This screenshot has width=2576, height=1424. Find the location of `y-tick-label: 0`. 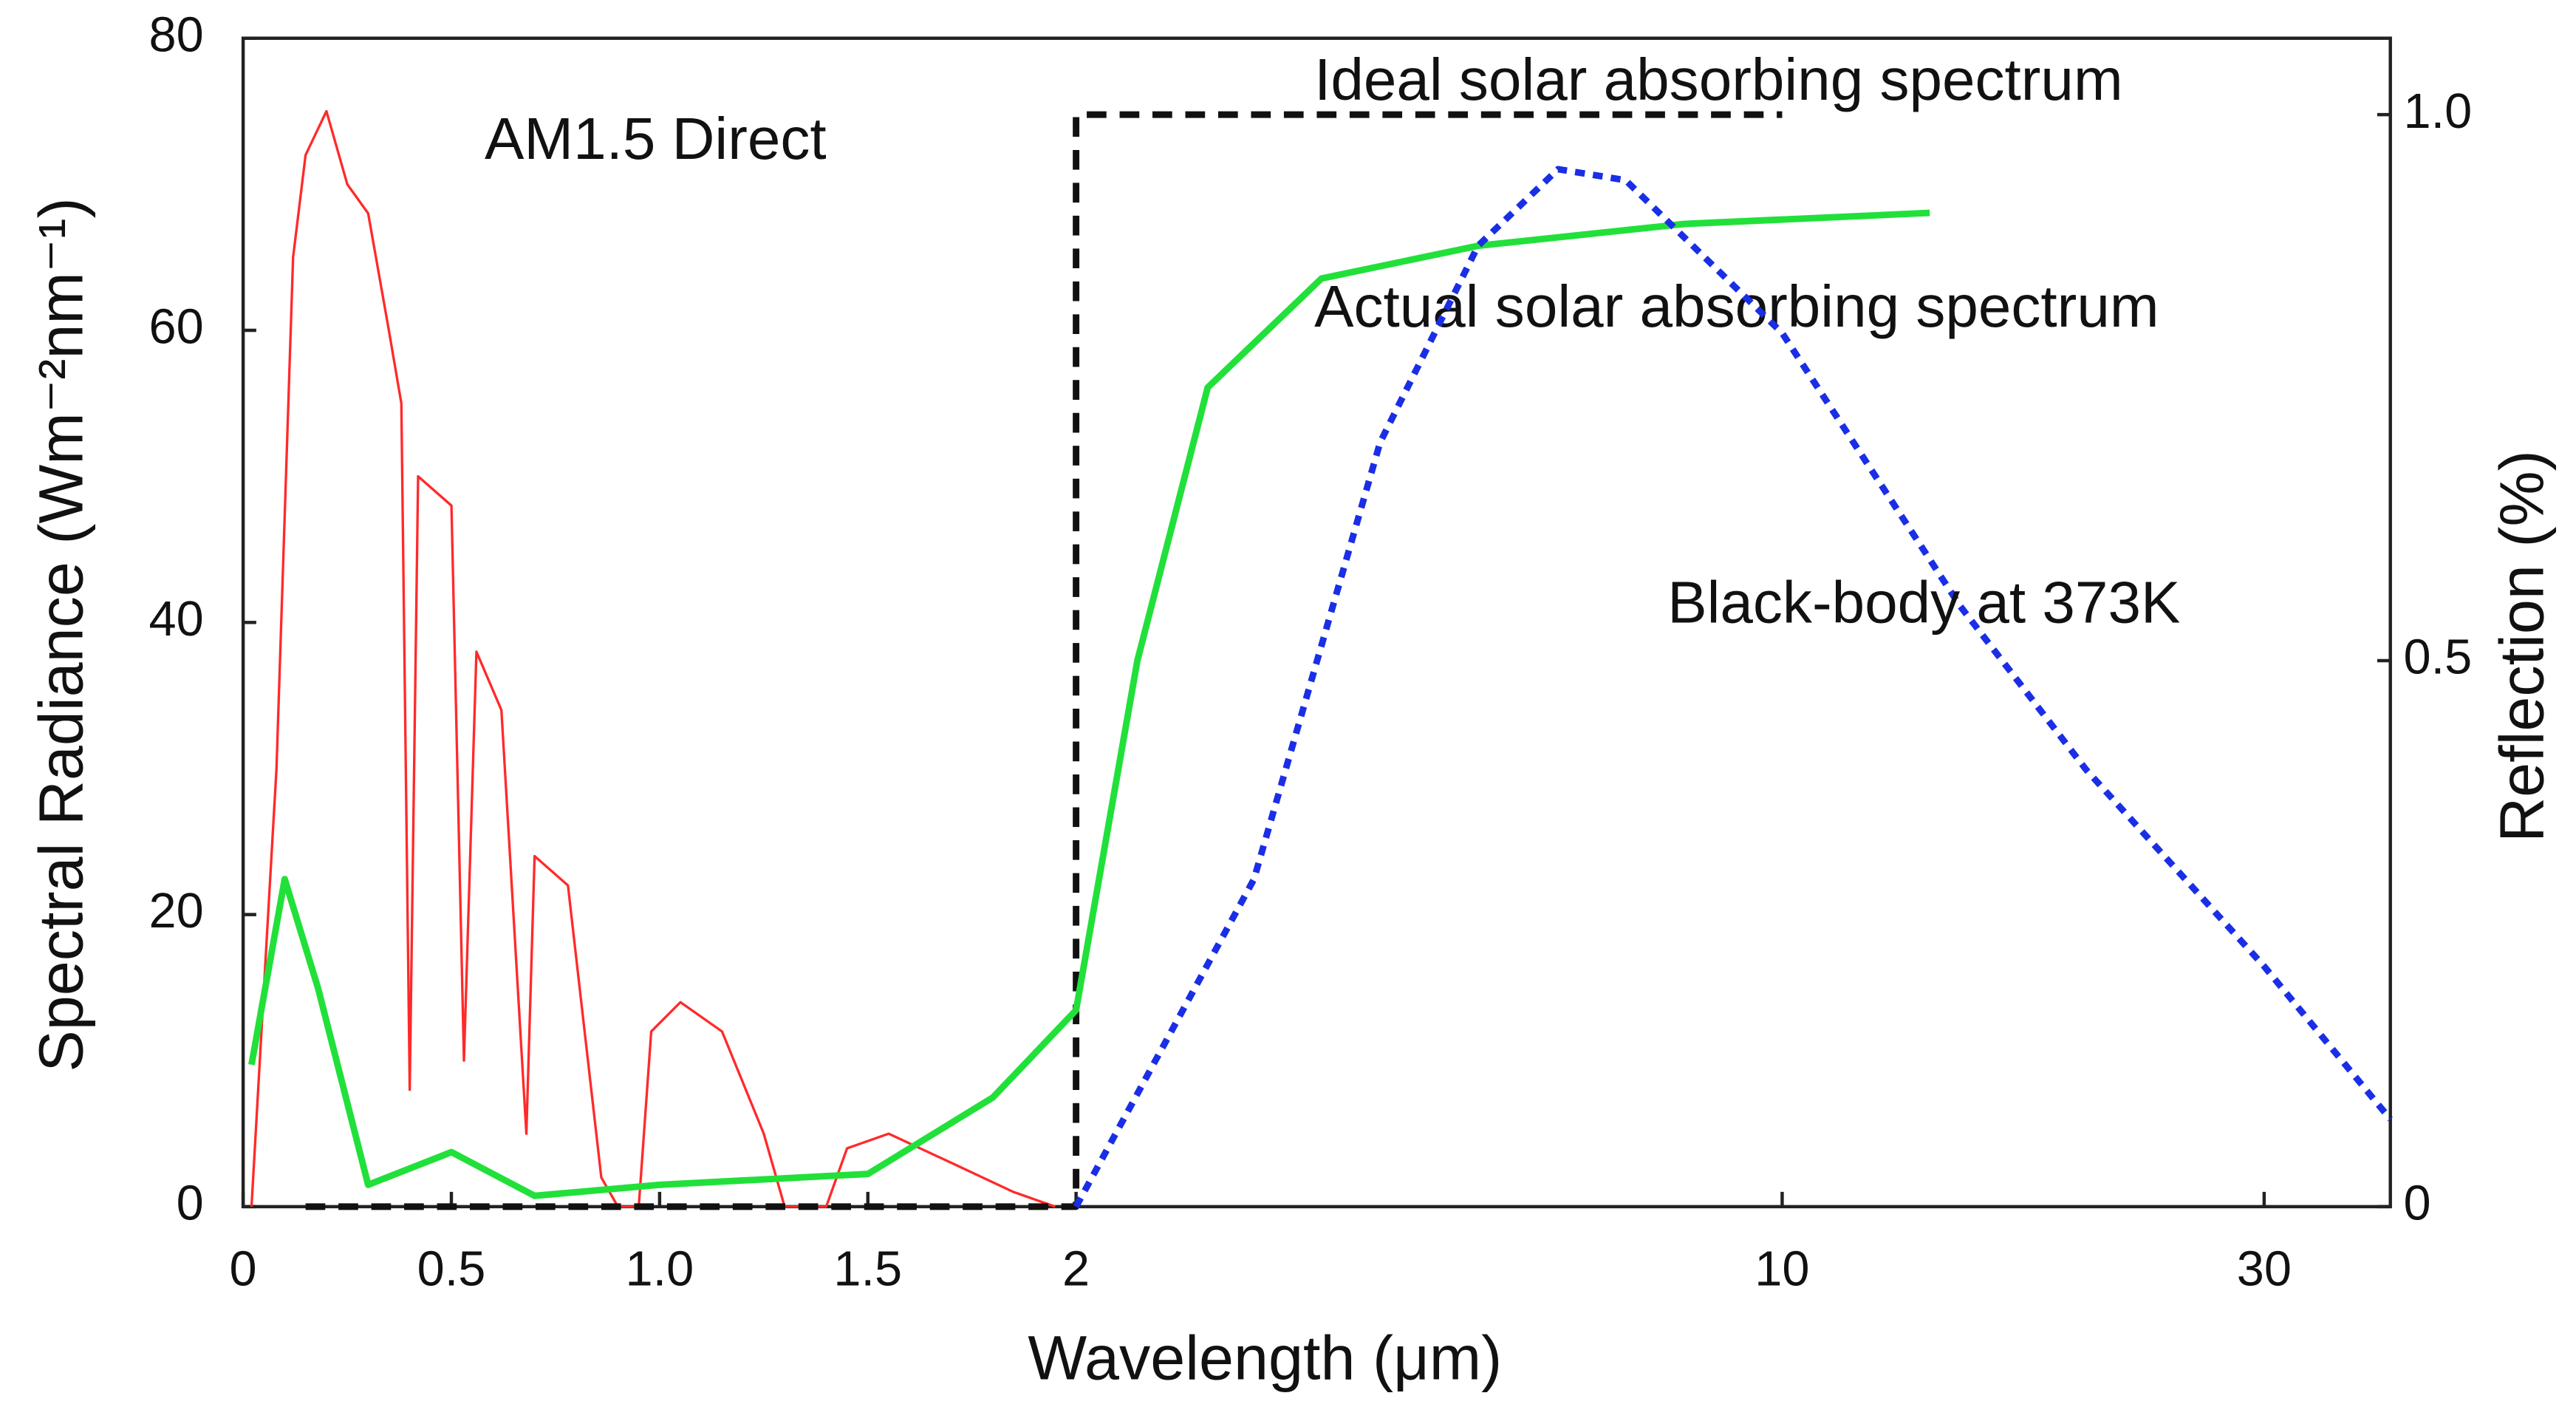

y-tick-label: 0 is located at coordinates (190, 1203).